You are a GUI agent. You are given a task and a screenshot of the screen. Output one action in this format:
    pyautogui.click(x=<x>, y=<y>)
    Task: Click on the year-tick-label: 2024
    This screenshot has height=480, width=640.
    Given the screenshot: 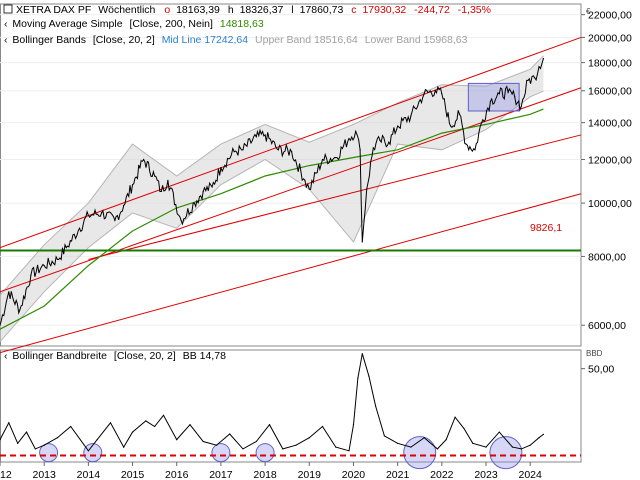 What is the action you would take?
    pyautogui.click(x=531, y=474)
    